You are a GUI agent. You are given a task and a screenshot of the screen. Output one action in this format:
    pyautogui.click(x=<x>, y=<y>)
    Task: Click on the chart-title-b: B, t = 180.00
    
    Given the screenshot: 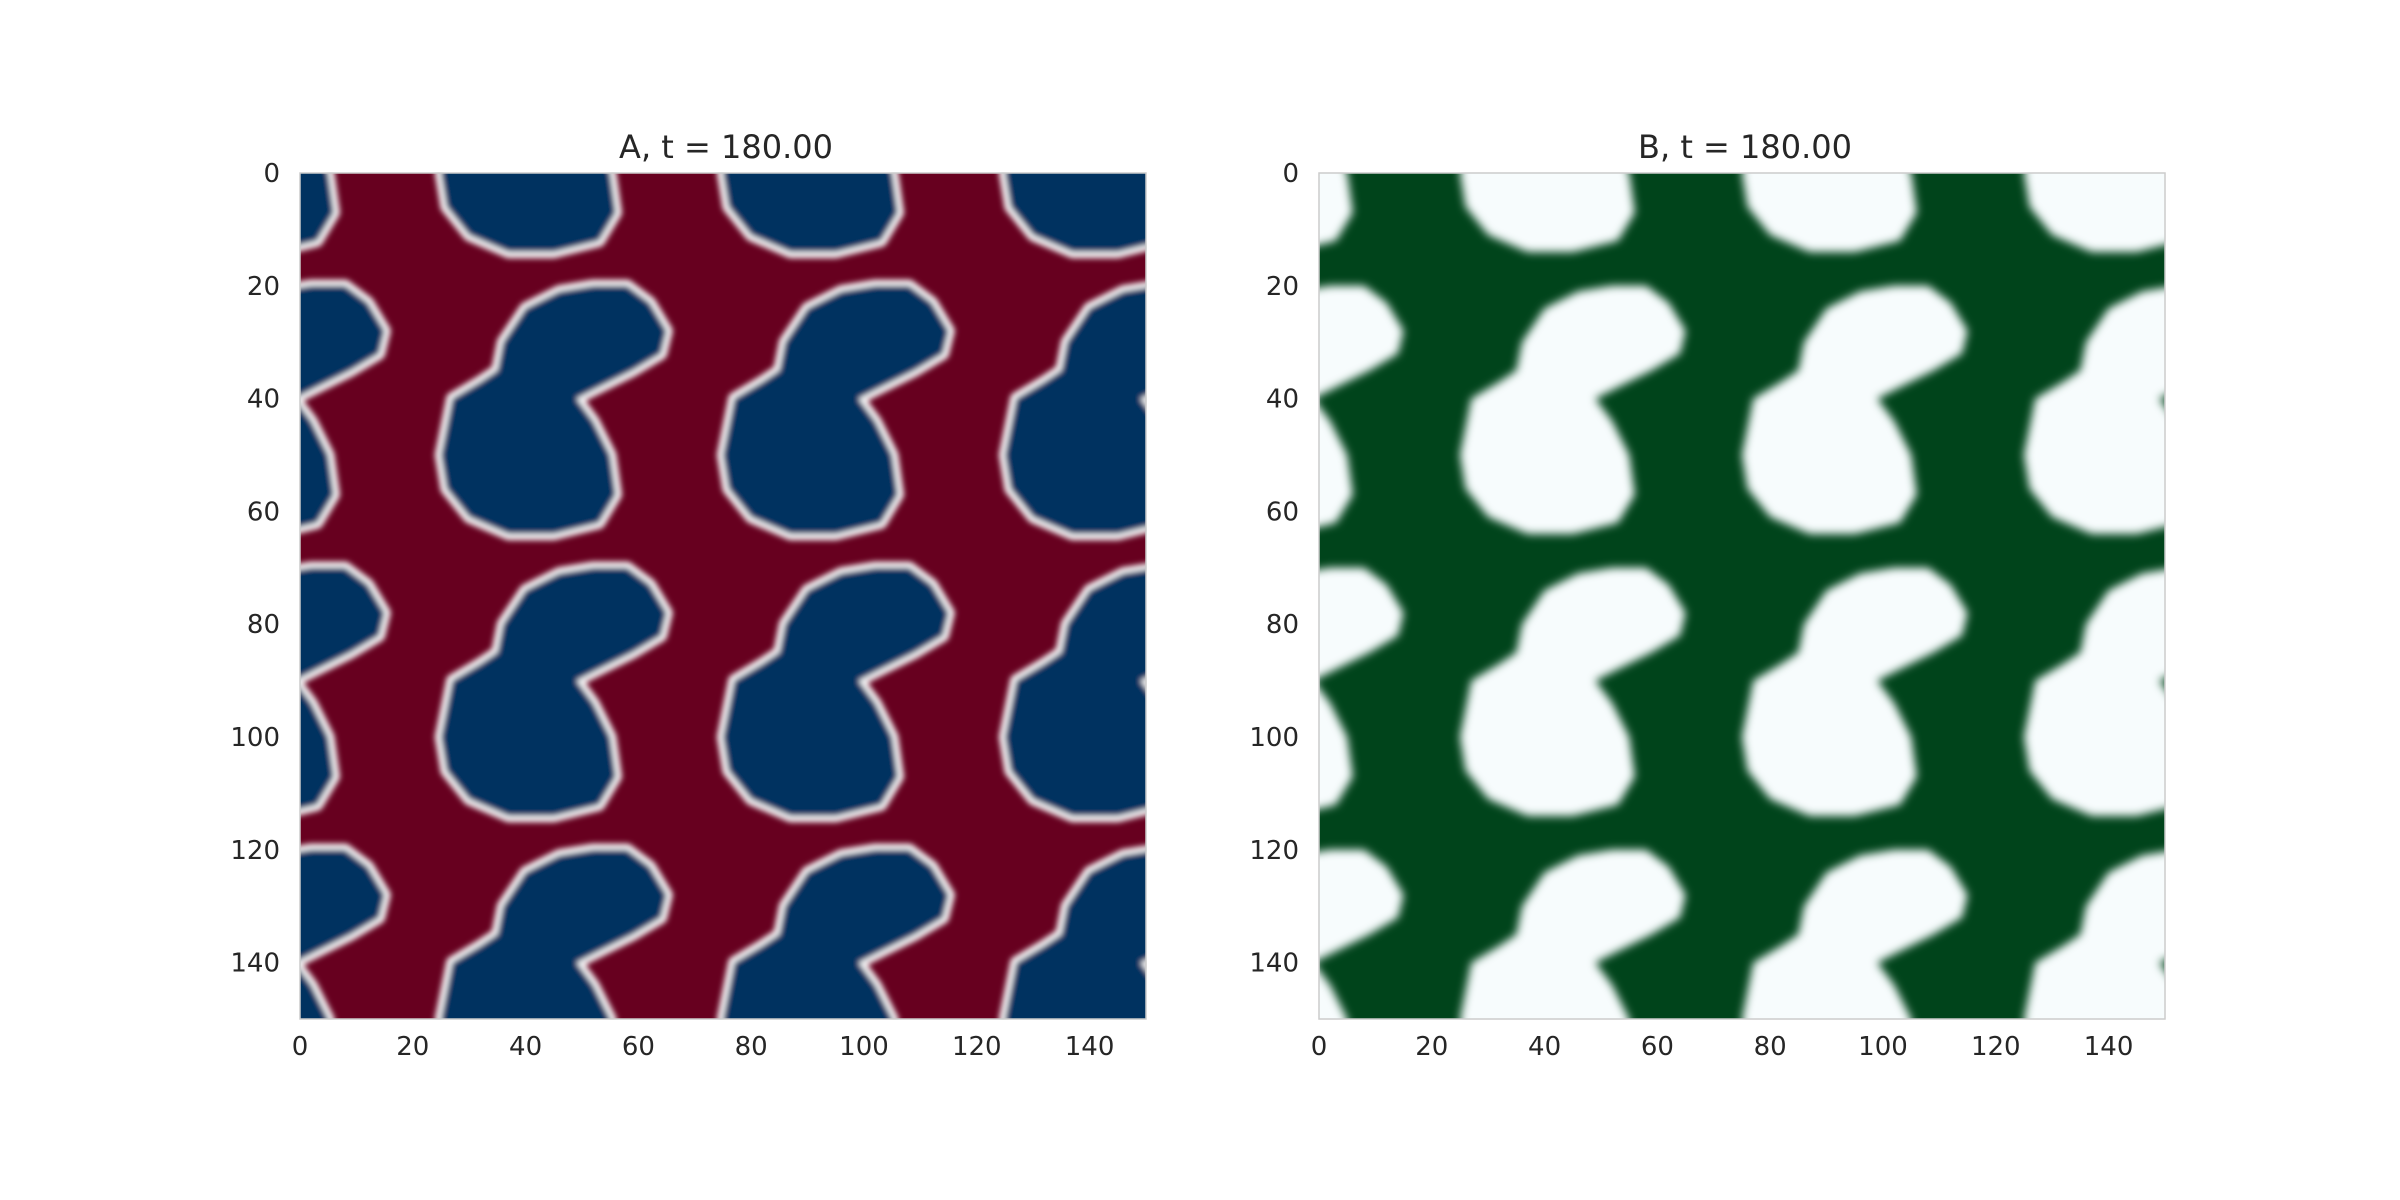 What is the action you would take?
    pyautogui.click(x=1745, y=147)
    